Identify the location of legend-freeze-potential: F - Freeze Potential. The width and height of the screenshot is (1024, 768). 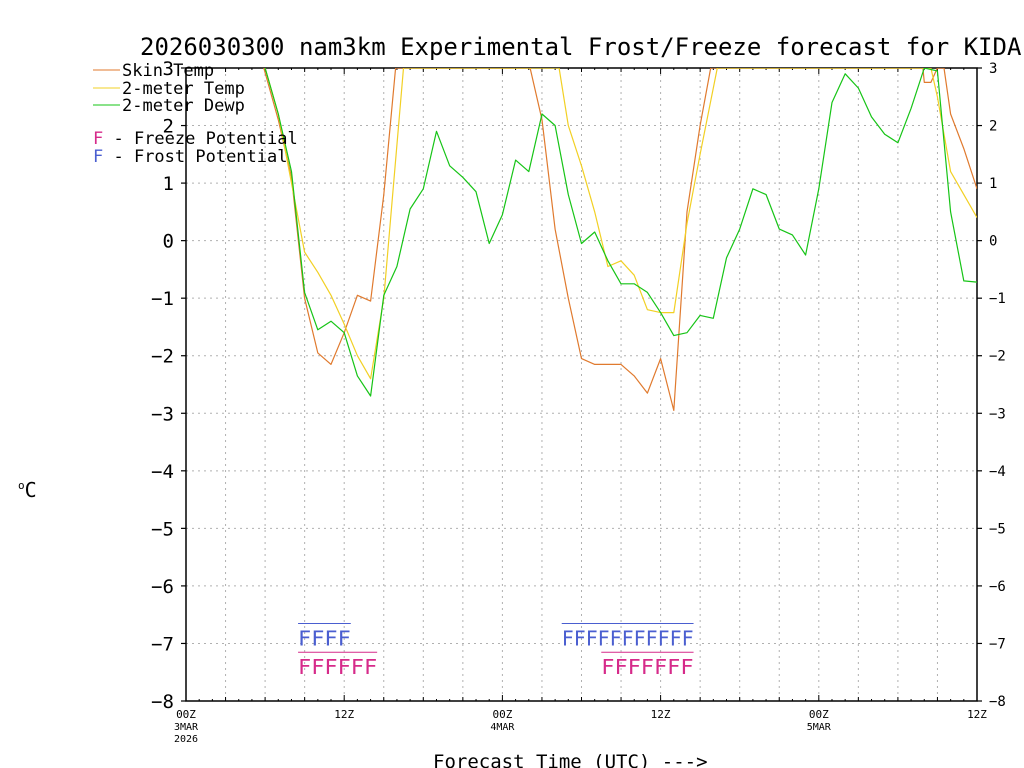
(195, 139).